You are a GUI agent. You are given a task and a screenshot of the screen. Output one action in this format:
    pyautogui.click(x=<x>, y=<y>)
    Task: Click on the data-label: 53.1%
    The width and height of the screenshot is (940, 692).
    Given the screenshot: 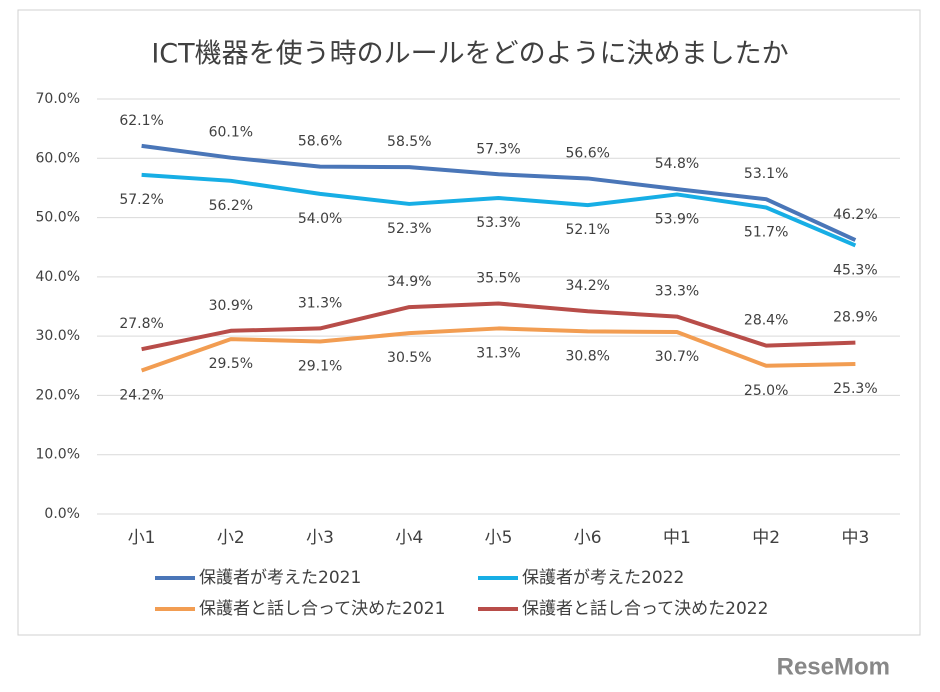 What is the action you would take?
    pyautogui.click(x=766, y=174)
    